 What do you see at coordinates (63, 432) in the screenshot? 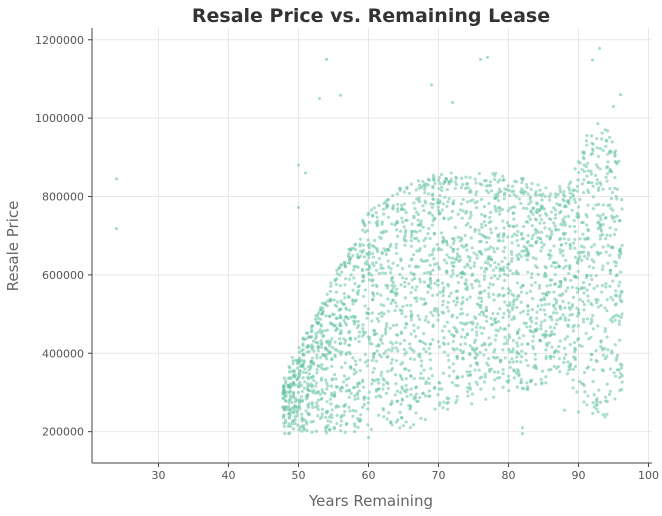
I see `y-tick-label: 200000` at bounding box center [63, 432].